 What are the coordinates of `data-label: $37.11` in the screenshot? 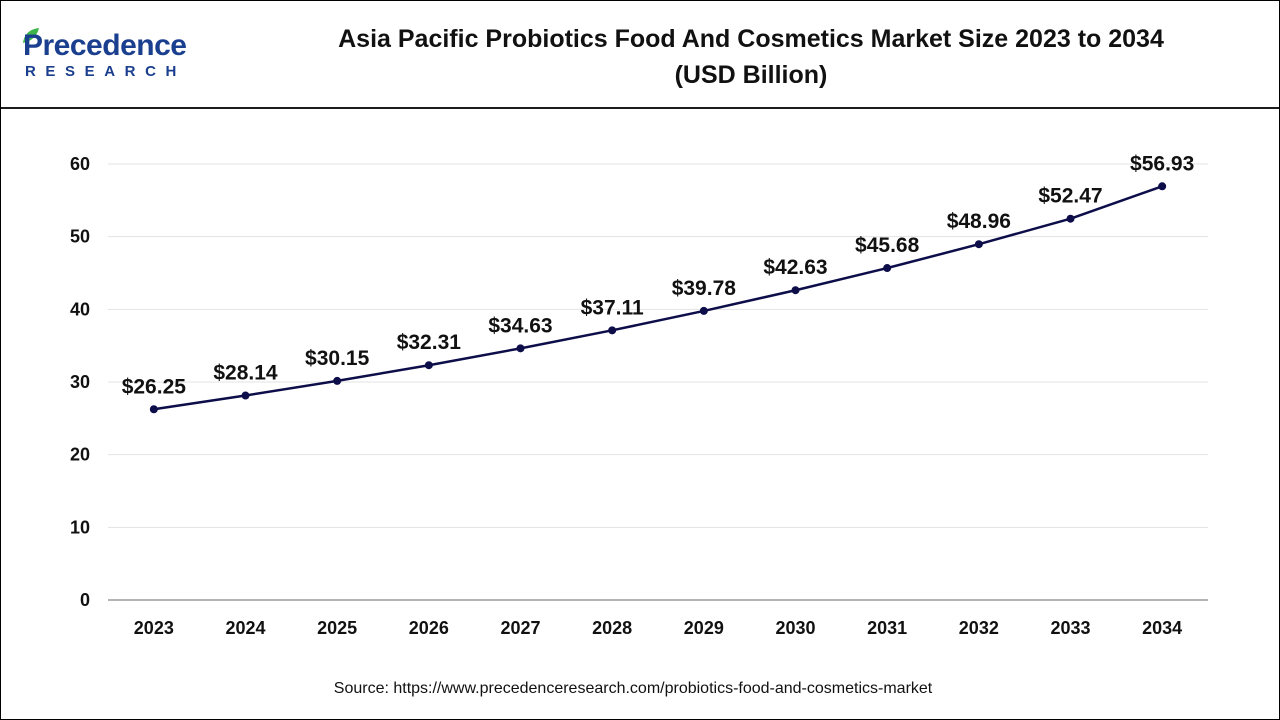 It's located at (612, 307).